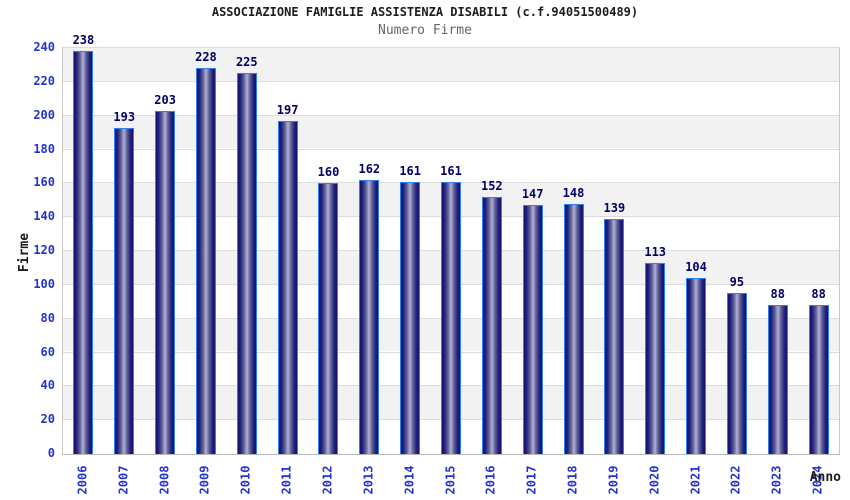  I want to click on x-tick-label: 2018, so click(573, 478).